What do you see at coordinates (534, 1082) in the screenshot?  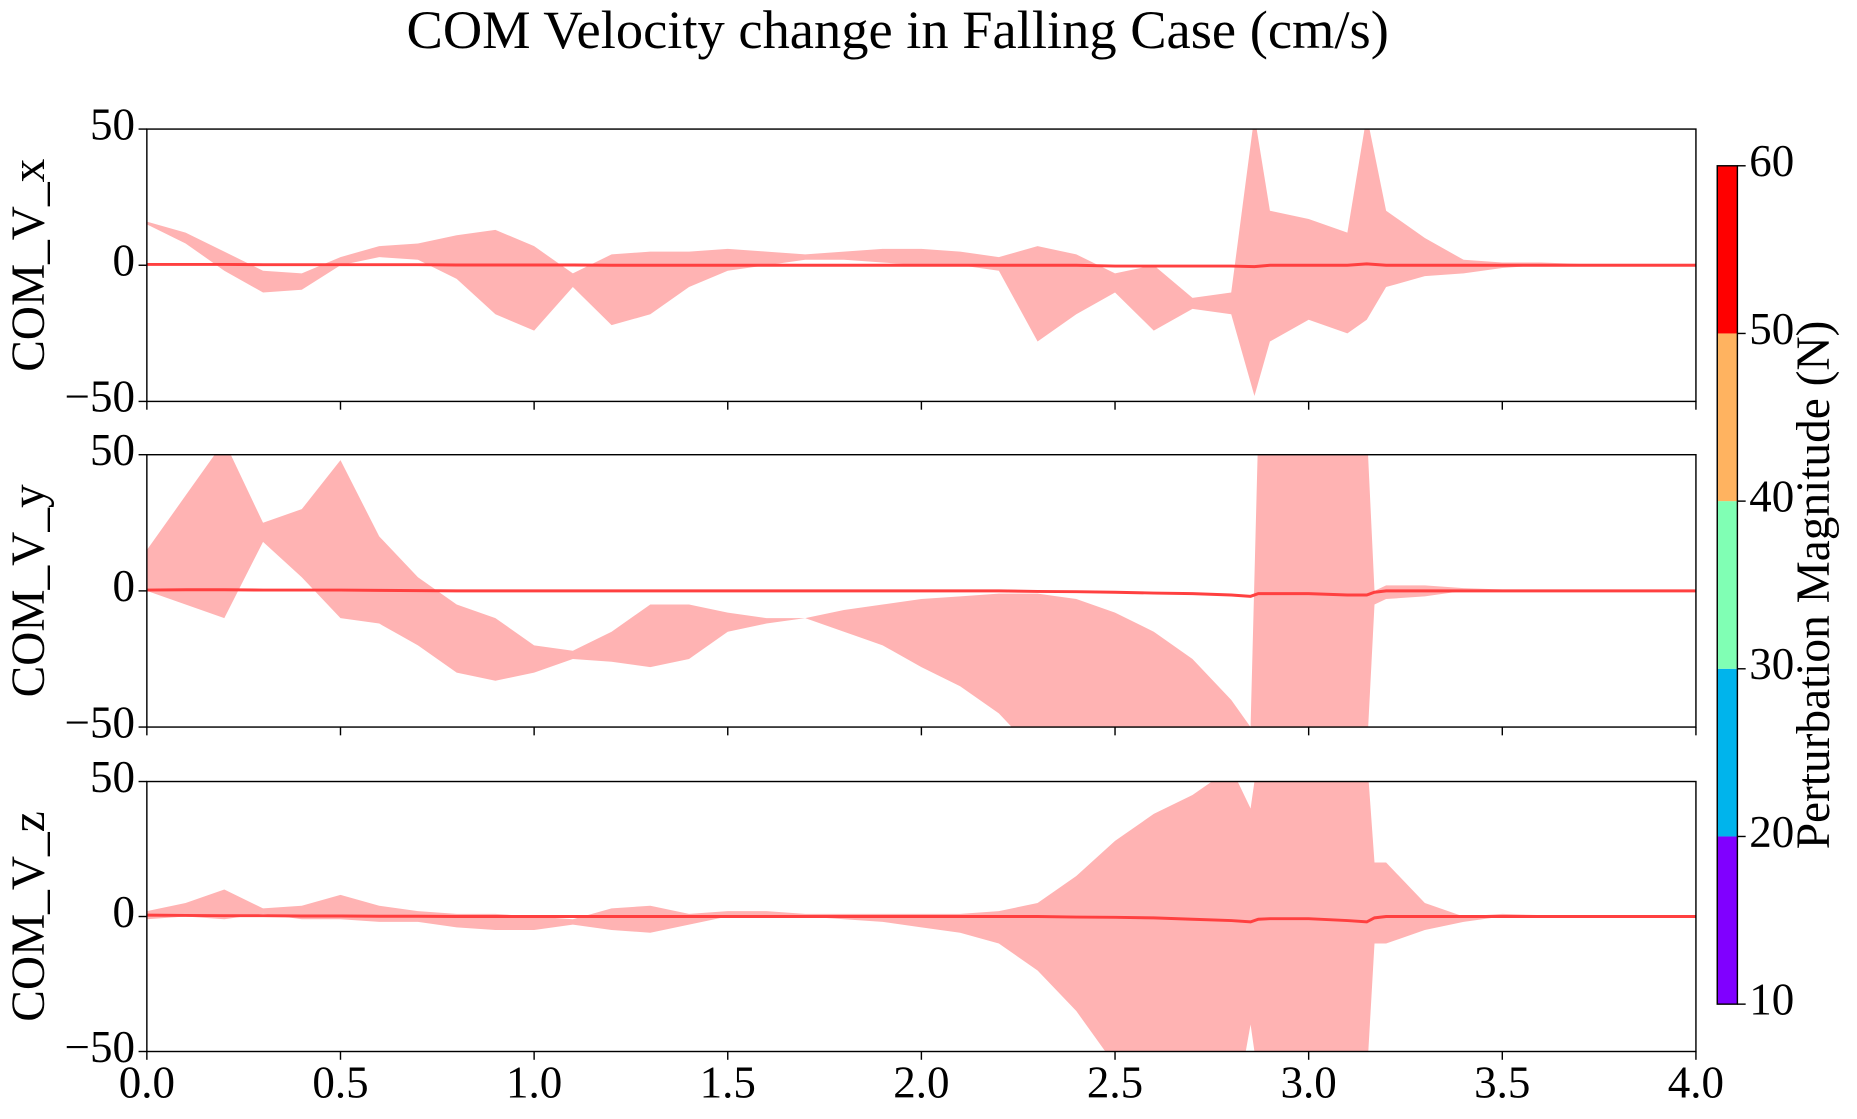 I see `x-tick-label: 1.0` at bounding box center [534, 1082].